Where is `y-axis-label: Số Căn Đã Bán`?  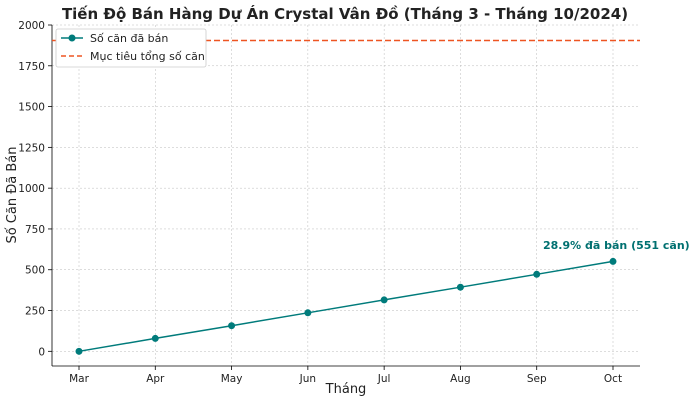
y-axis-label: Số Căn Đã Bán is located at coordinates (12, 194).